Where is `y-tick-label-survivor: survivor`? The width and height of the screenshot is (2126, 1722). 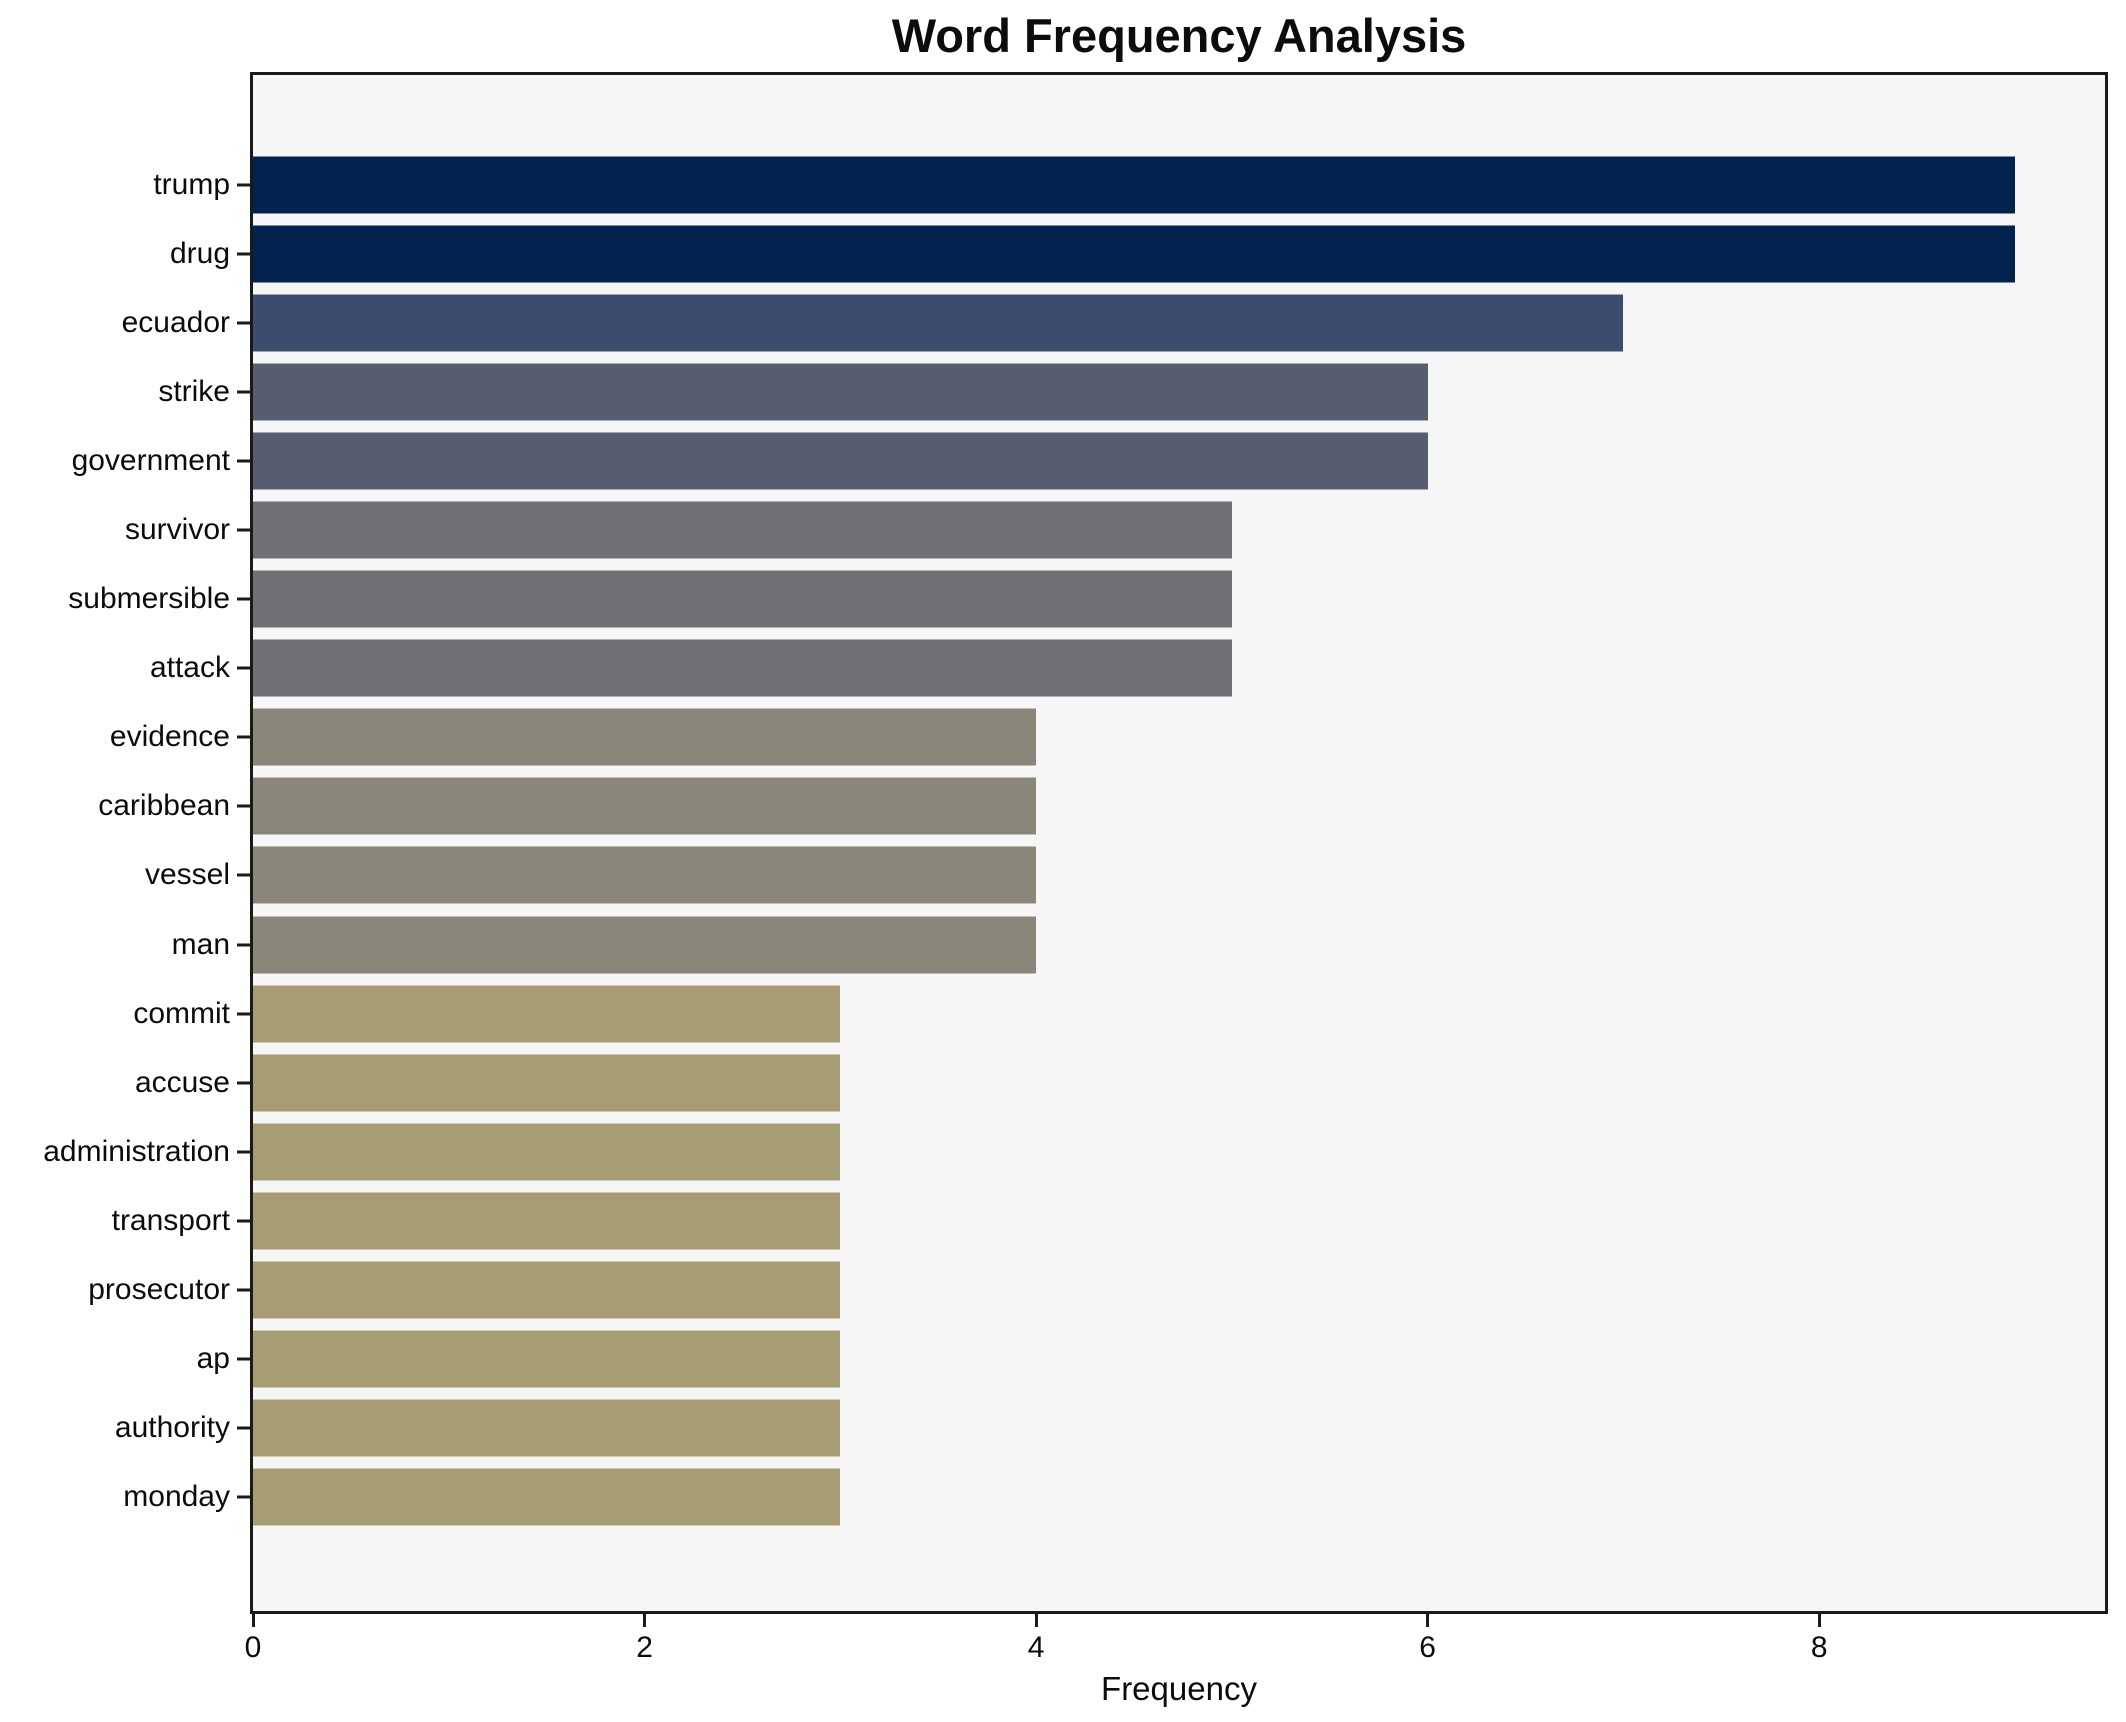
y-tick-label-survivor: survivor is located at coordinates (177, 530).